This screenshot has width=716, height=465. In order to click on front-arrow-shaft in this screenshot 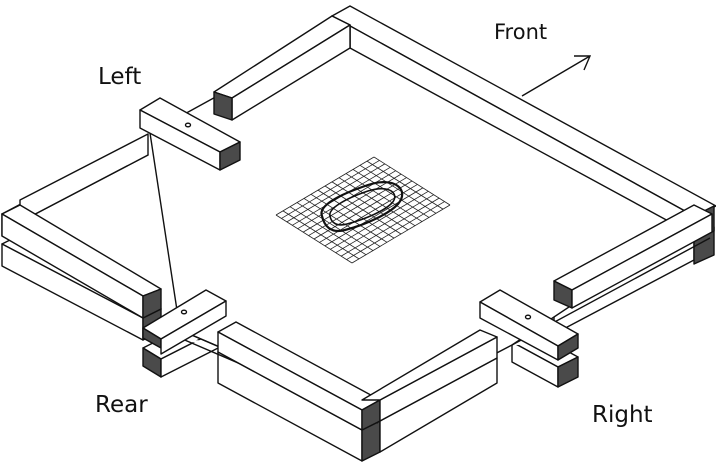, I will do `click(556, 76)`.